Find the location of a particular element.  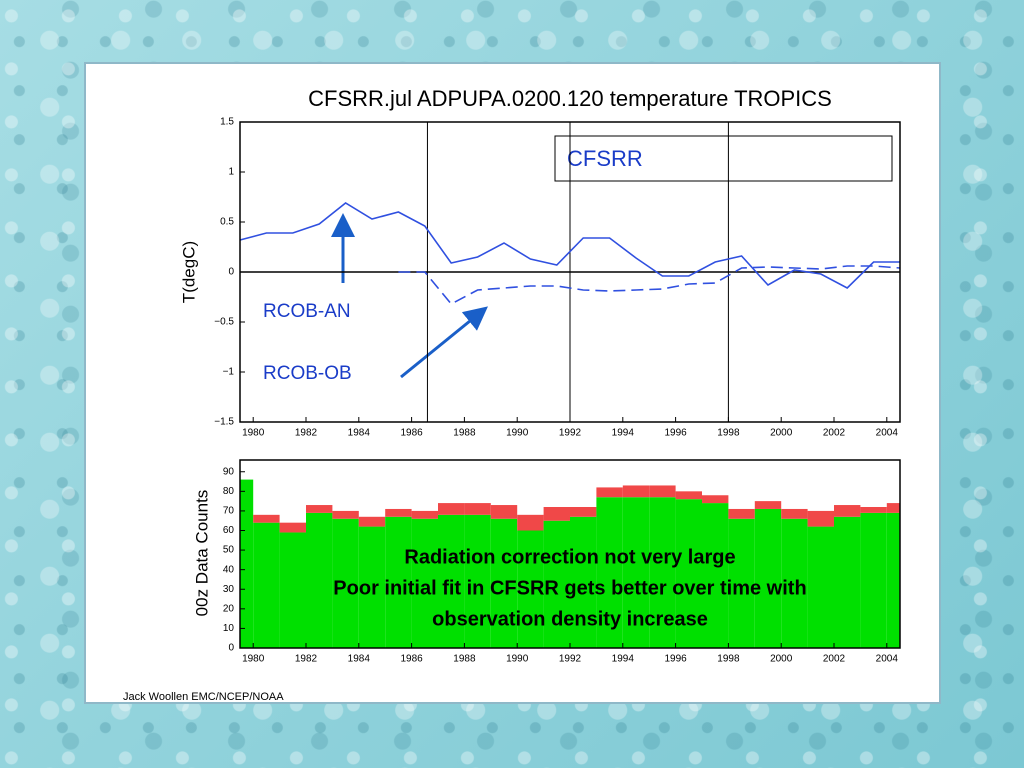

y-tick-label: 60 is located at coordinates (229, 530).